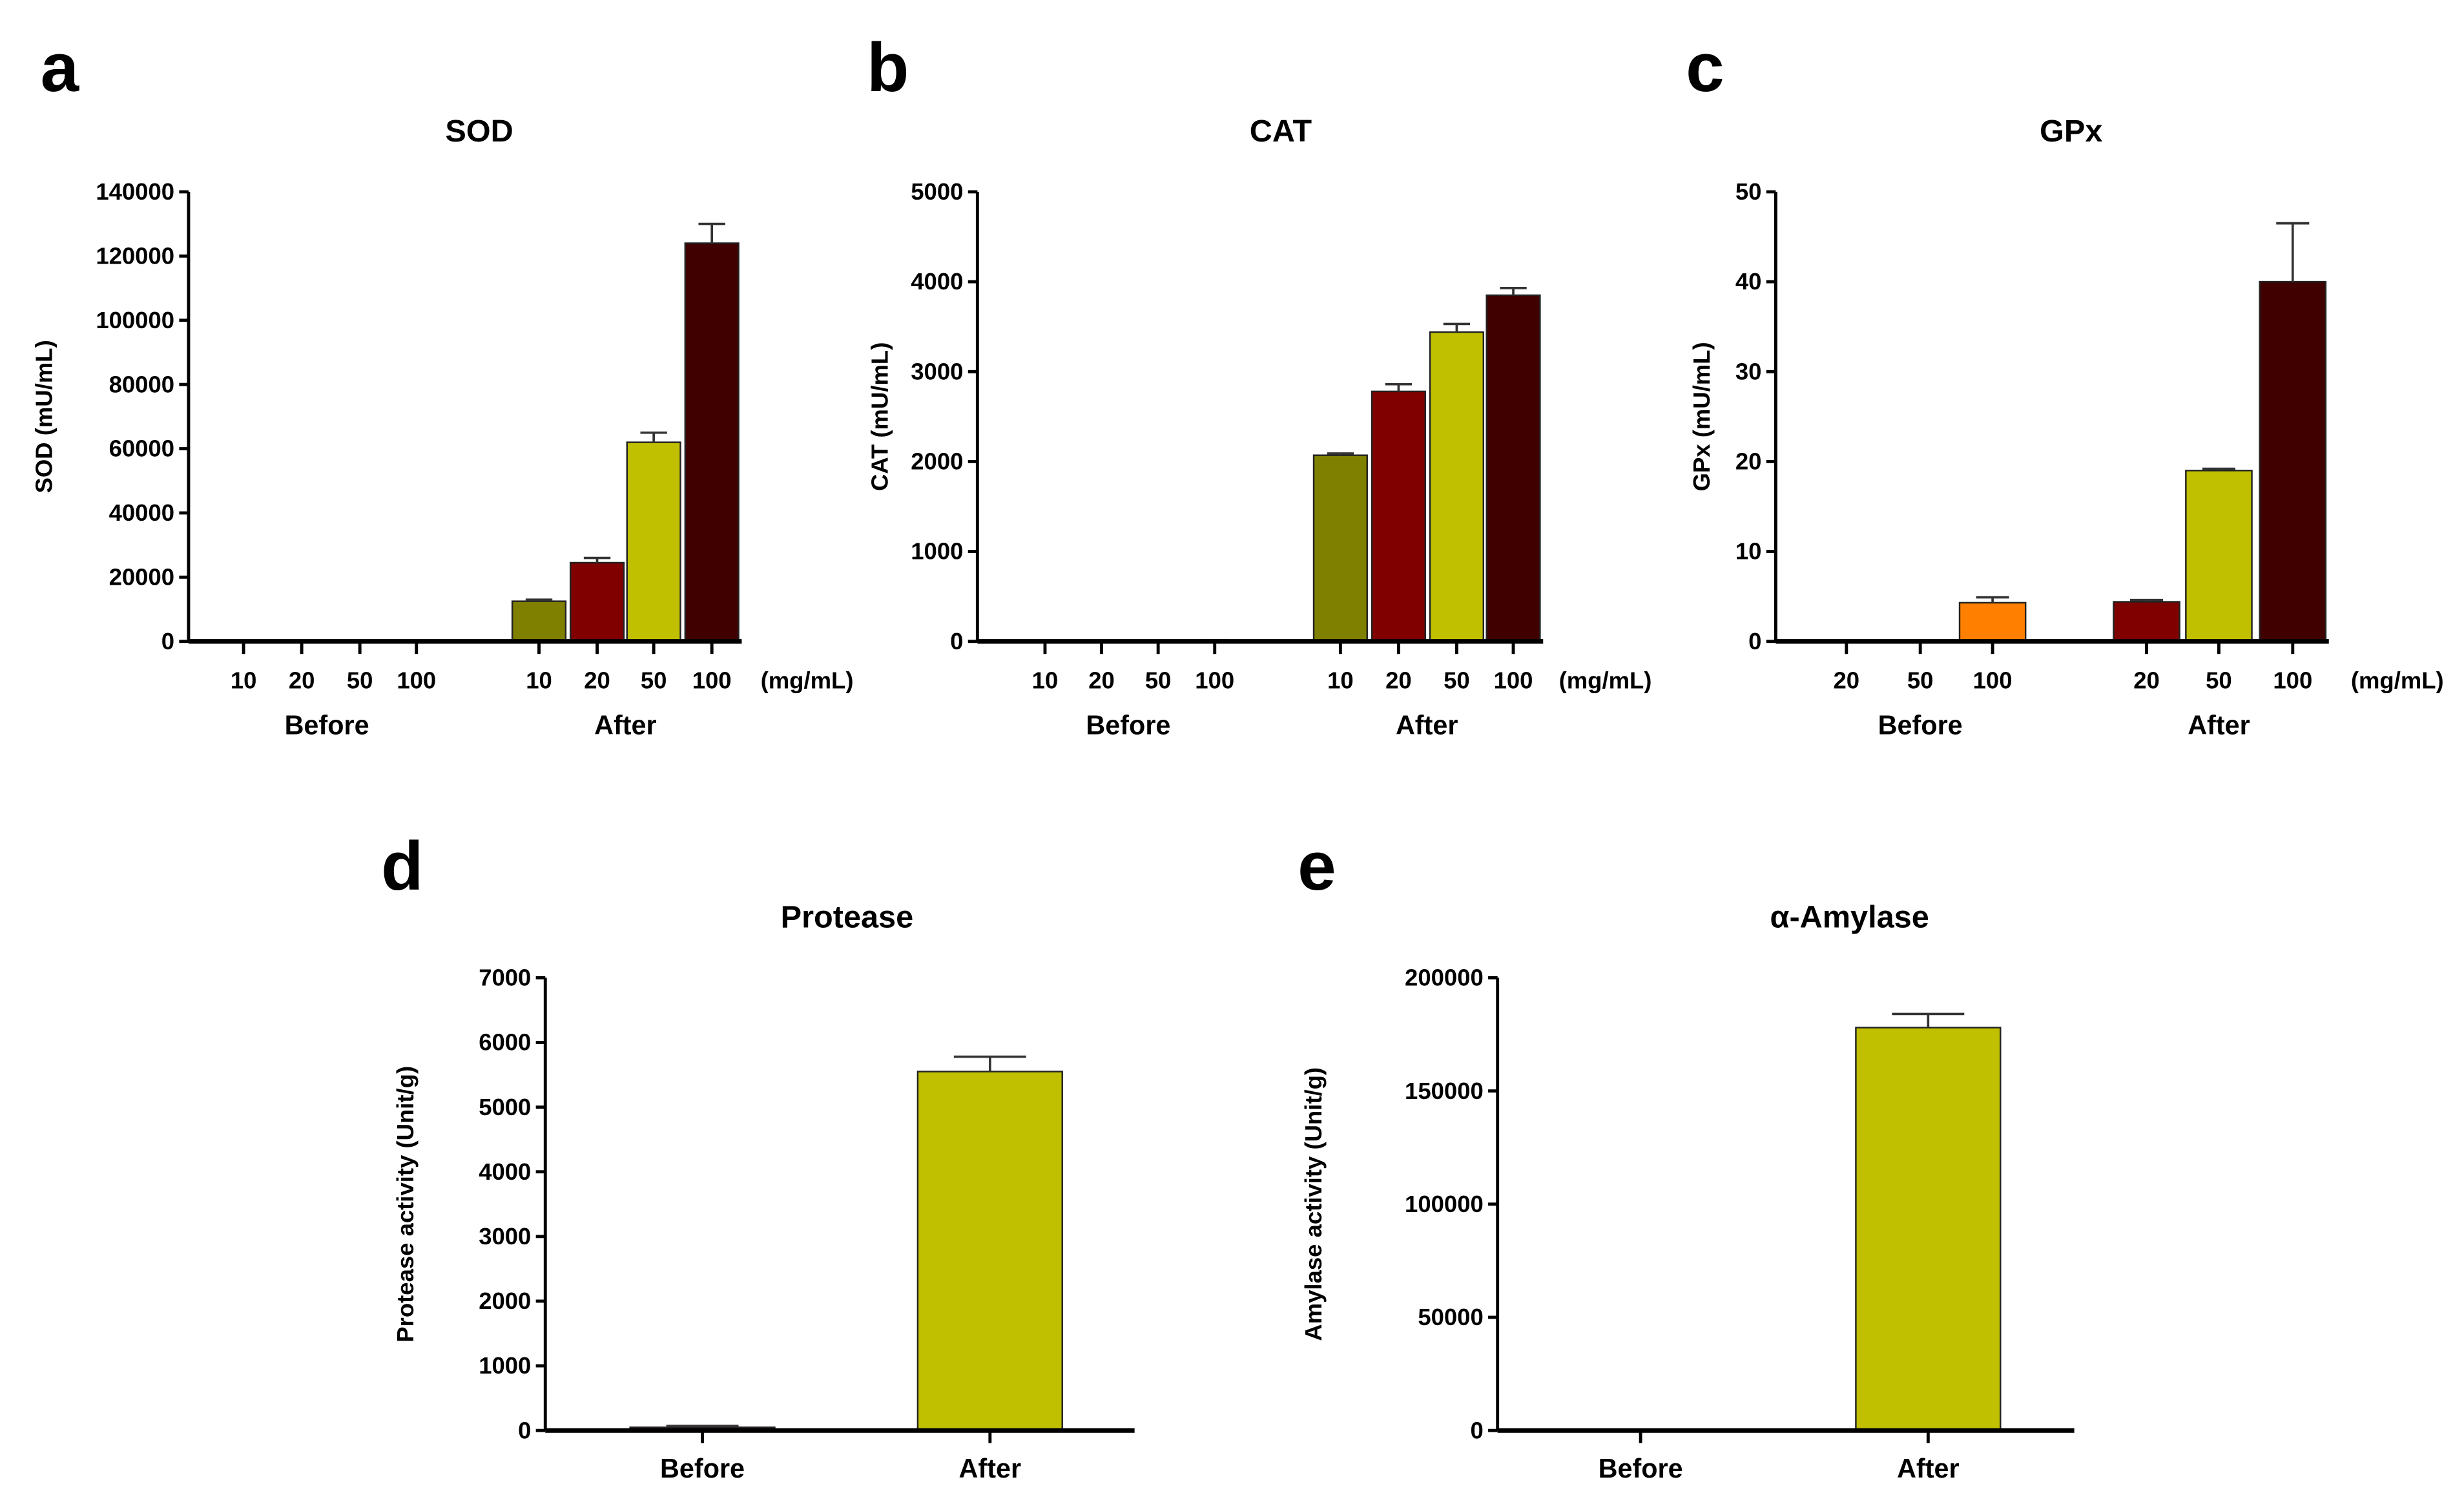 Image resolution: width=2464 pixels, height=1506 pixels. What do you see at coordinates (406, 1204) in the screenshot?
I see `y-axis-label: Protease activity (Unit/g)` at bounding box center [406, 1204].